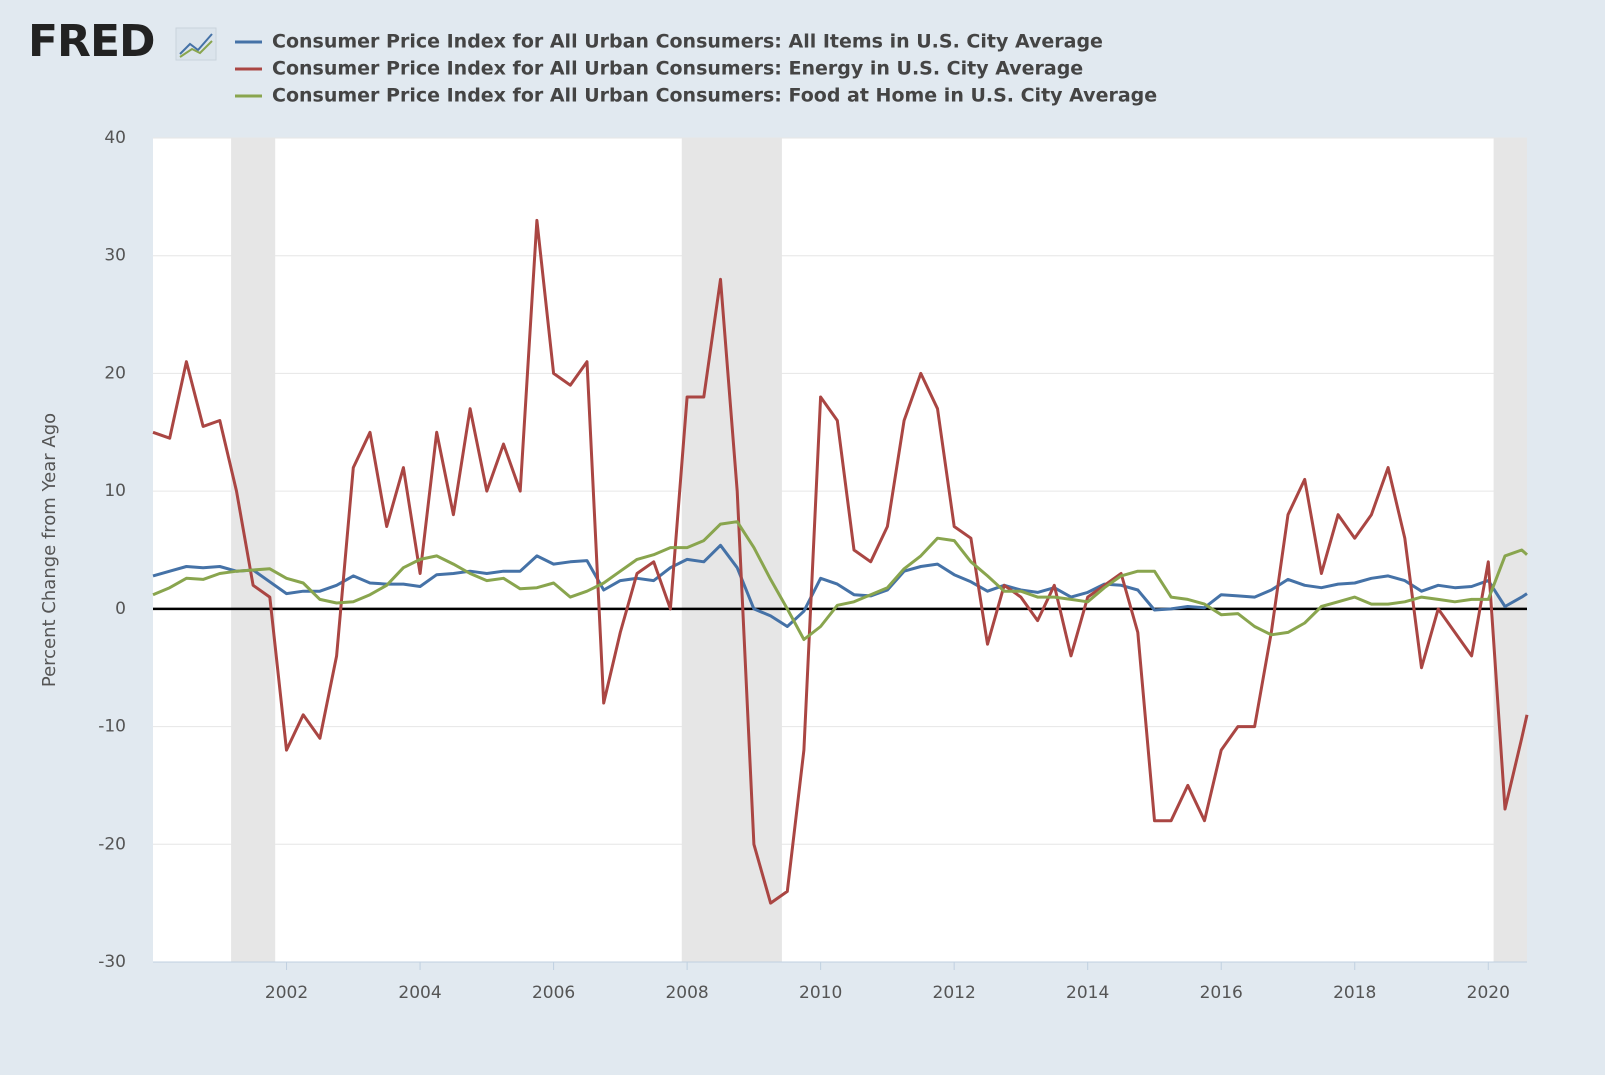  I want to click on y-tick-label: 20, so click(115, 373).